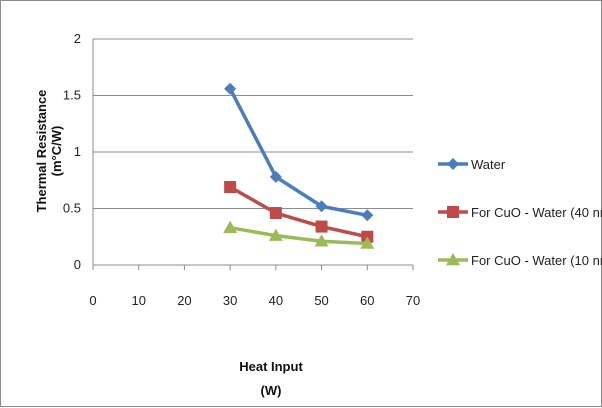 The image size is (602, 408). What do you see at coordinates (271, 366) in the screenshot?
I see `x-axis-label-line1: Heat Input` at bounding box center [271, 366].